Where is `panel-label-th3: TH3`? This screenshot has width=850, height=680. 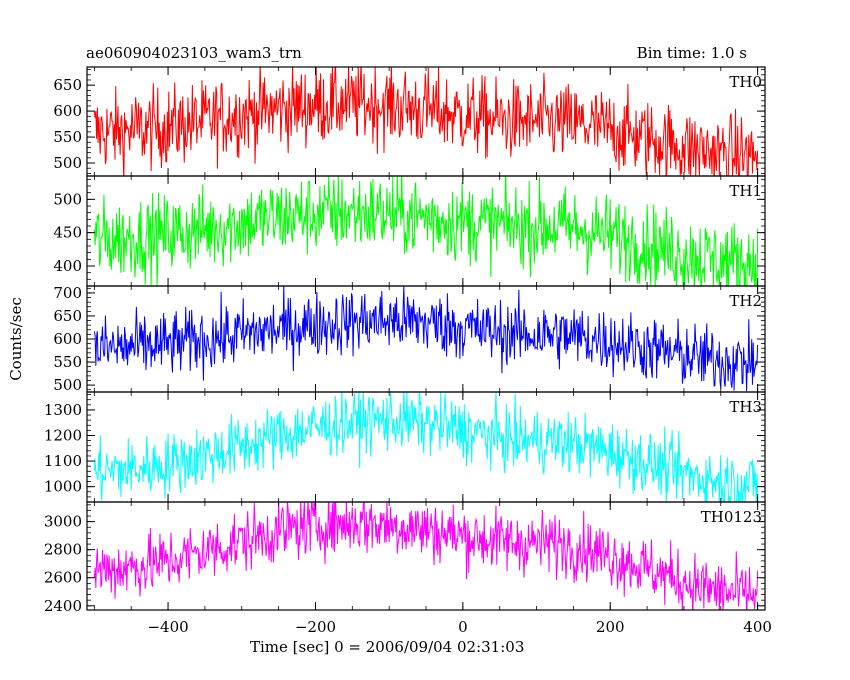 panel-label-th3: TH3 is located at coordinates (745, 407).